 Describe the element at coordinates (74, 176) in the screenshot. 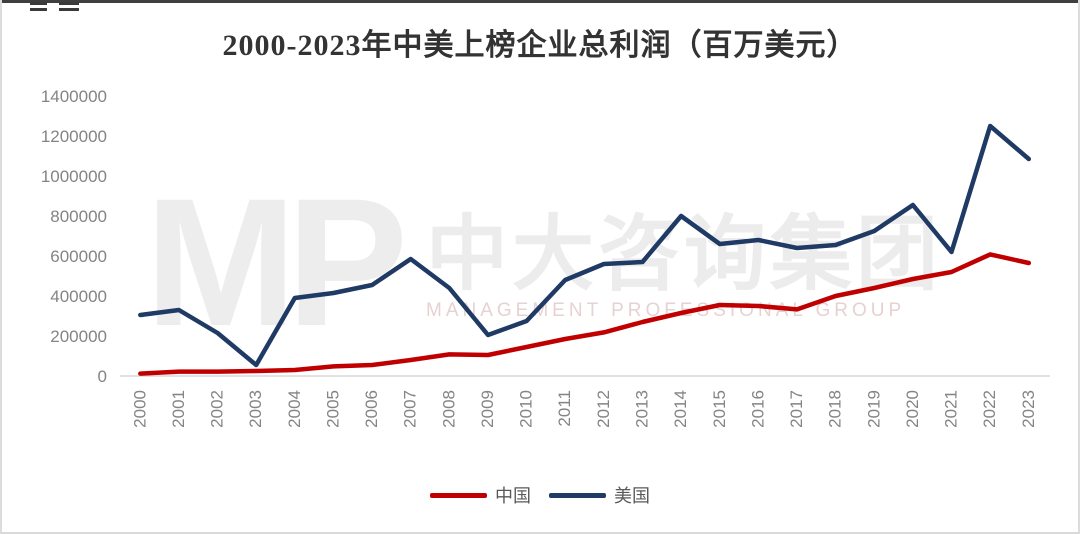

I see `y-tick-label: 1000000` at that location.